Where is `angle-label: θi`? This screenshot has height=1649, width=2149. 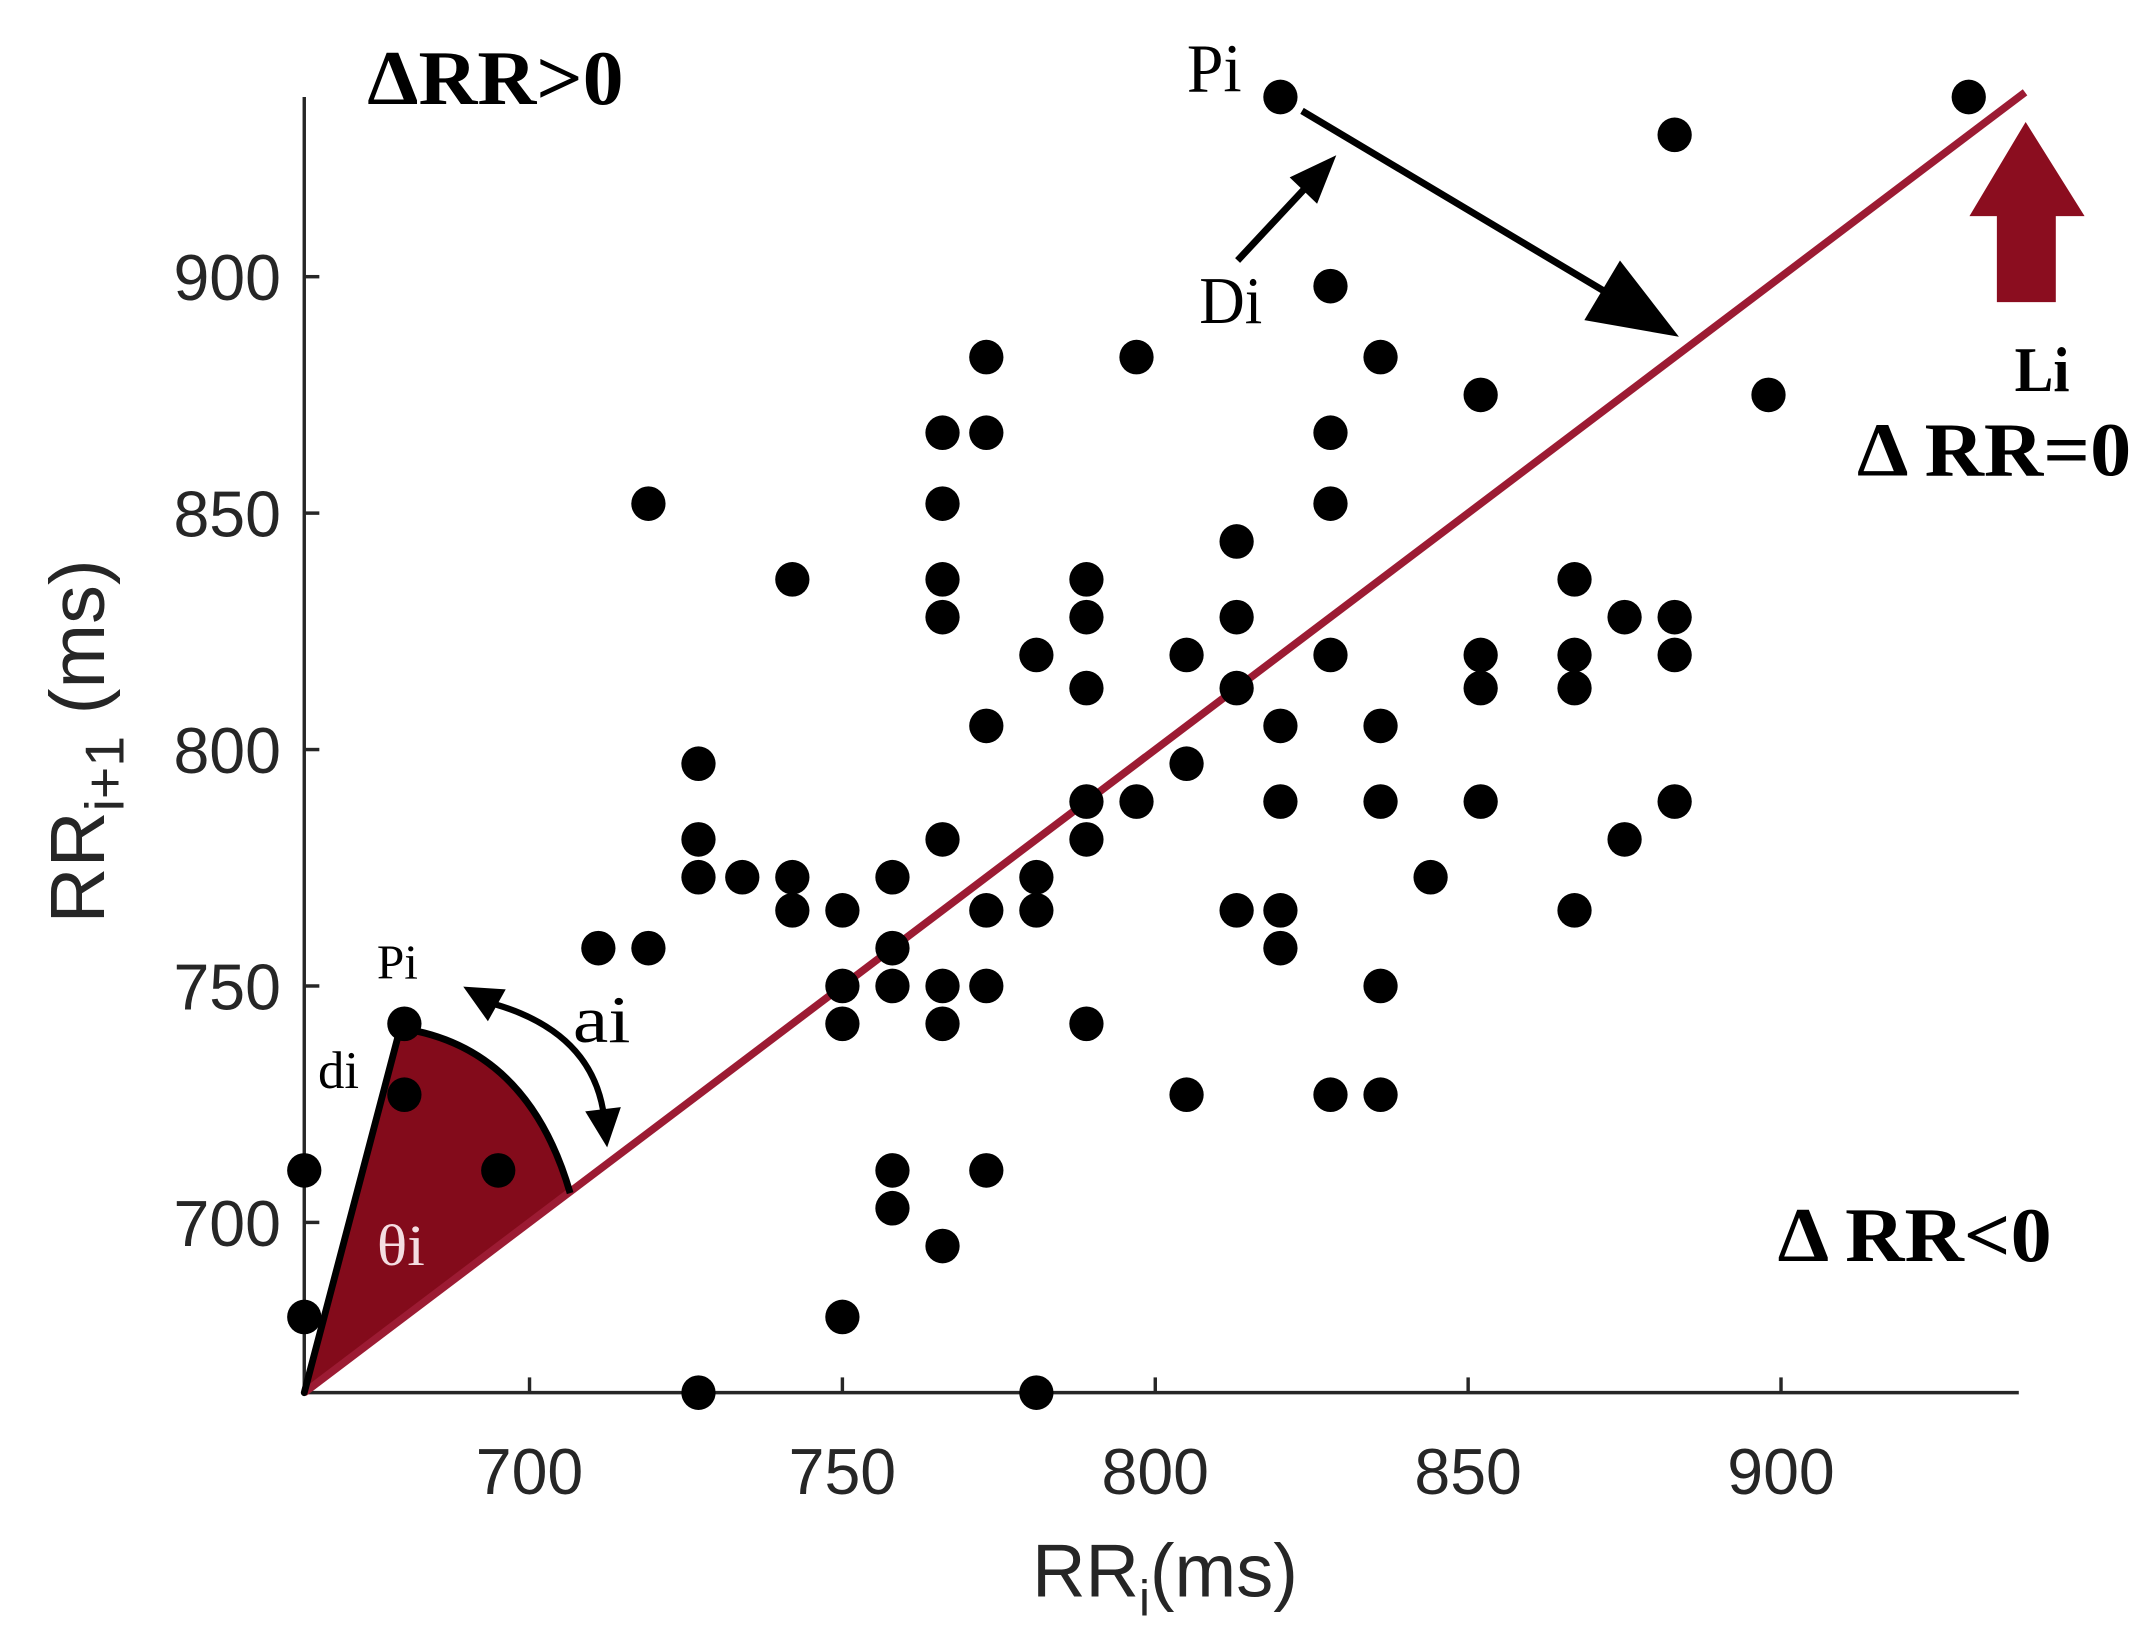 angle-label: θi is located at coordinates (401, 1245).